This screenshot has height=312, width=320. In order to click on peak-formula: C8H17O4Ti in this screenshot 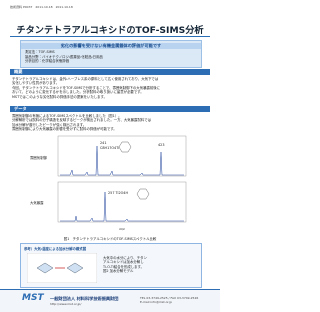, I will do `click(109, 148)`.